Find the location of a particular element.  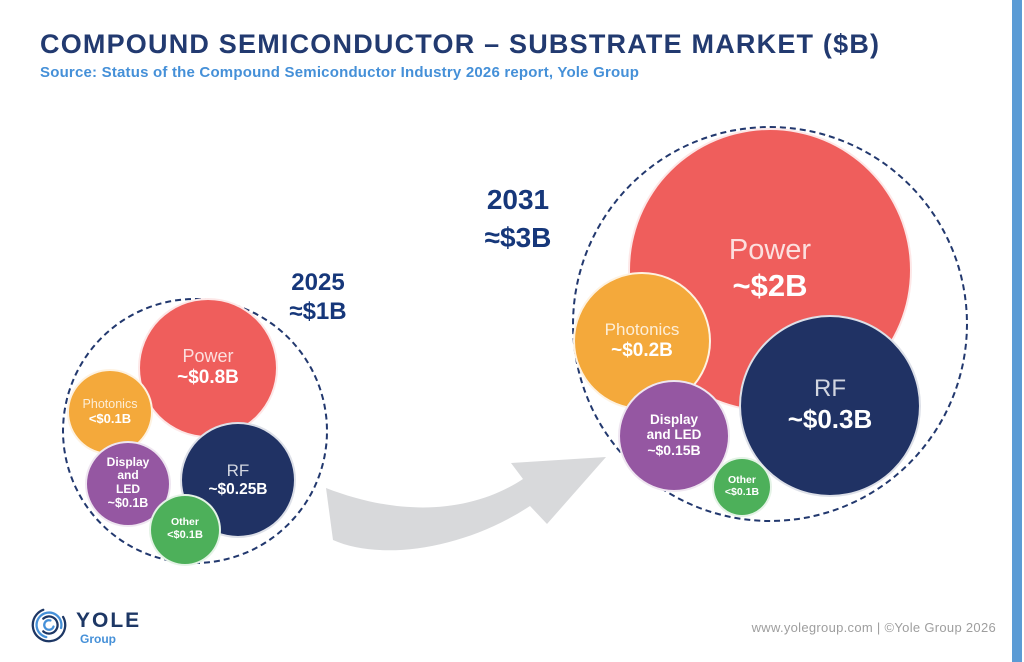

bubble-value-label: ~$0.15B is located at coordinates (674, 450).